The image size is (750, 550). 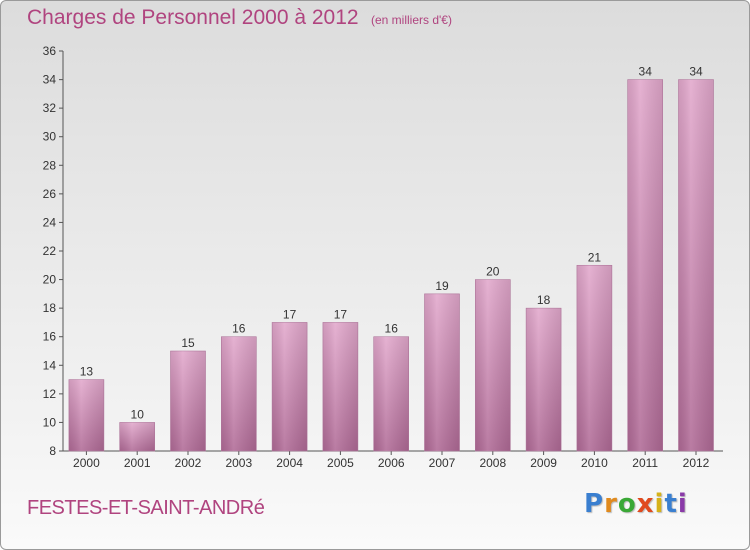 What do you see at coordinates (493, 272) in the screenshot?
I see `value-label: 20` at bounding box center [493, 272].